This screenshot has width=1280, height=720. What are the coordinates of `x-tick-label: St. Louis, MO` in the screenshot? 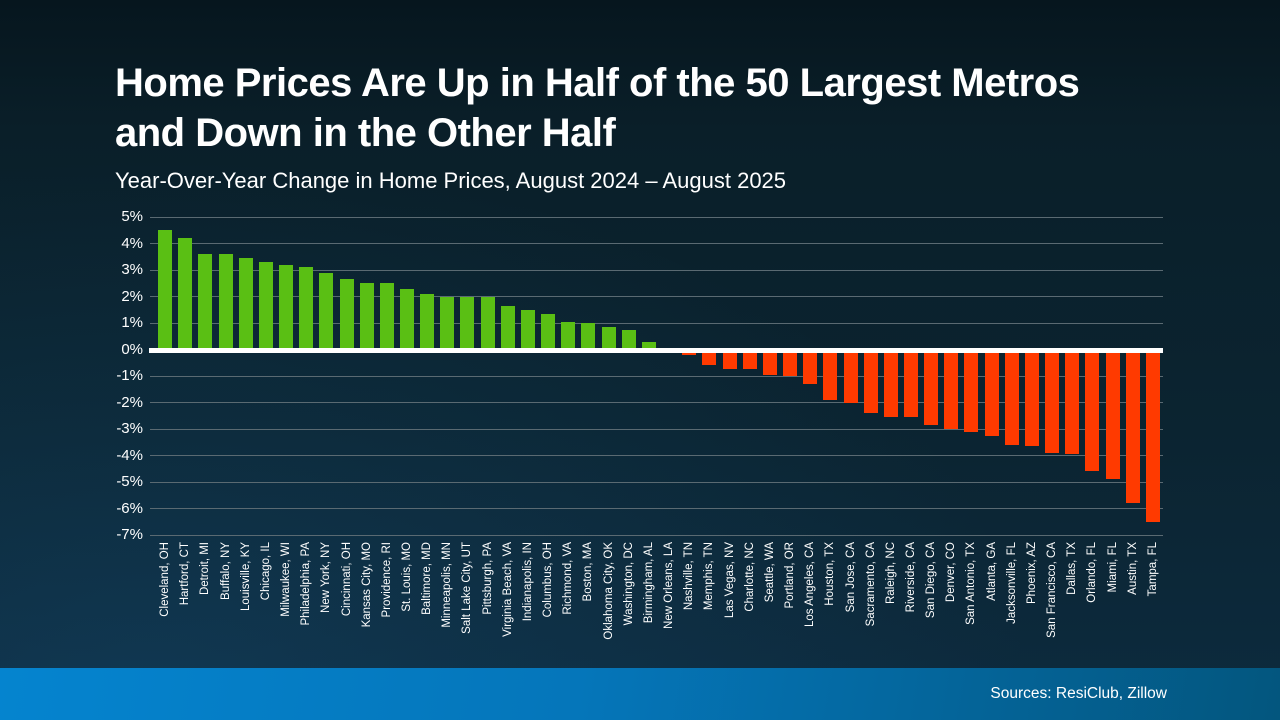 It's located at (407, 577).